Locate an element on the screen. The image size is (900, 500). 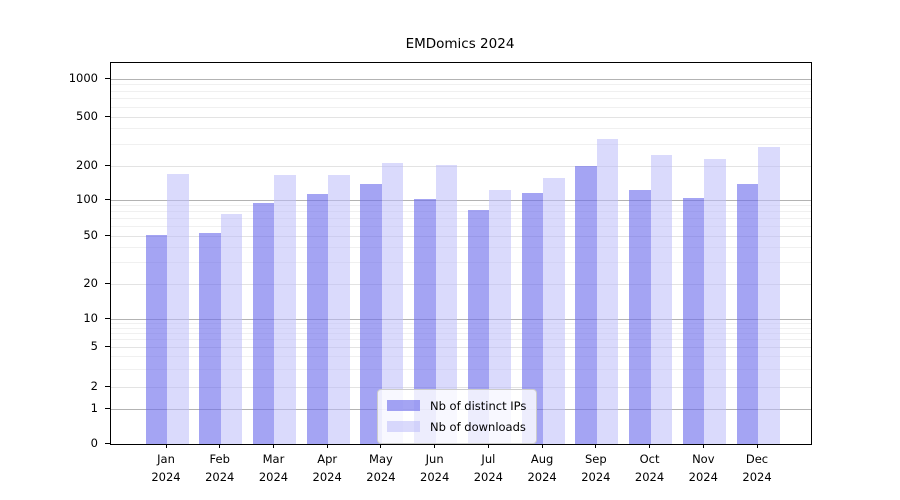
x-tick-label-month: Mar is located at coordinates (273, 459).